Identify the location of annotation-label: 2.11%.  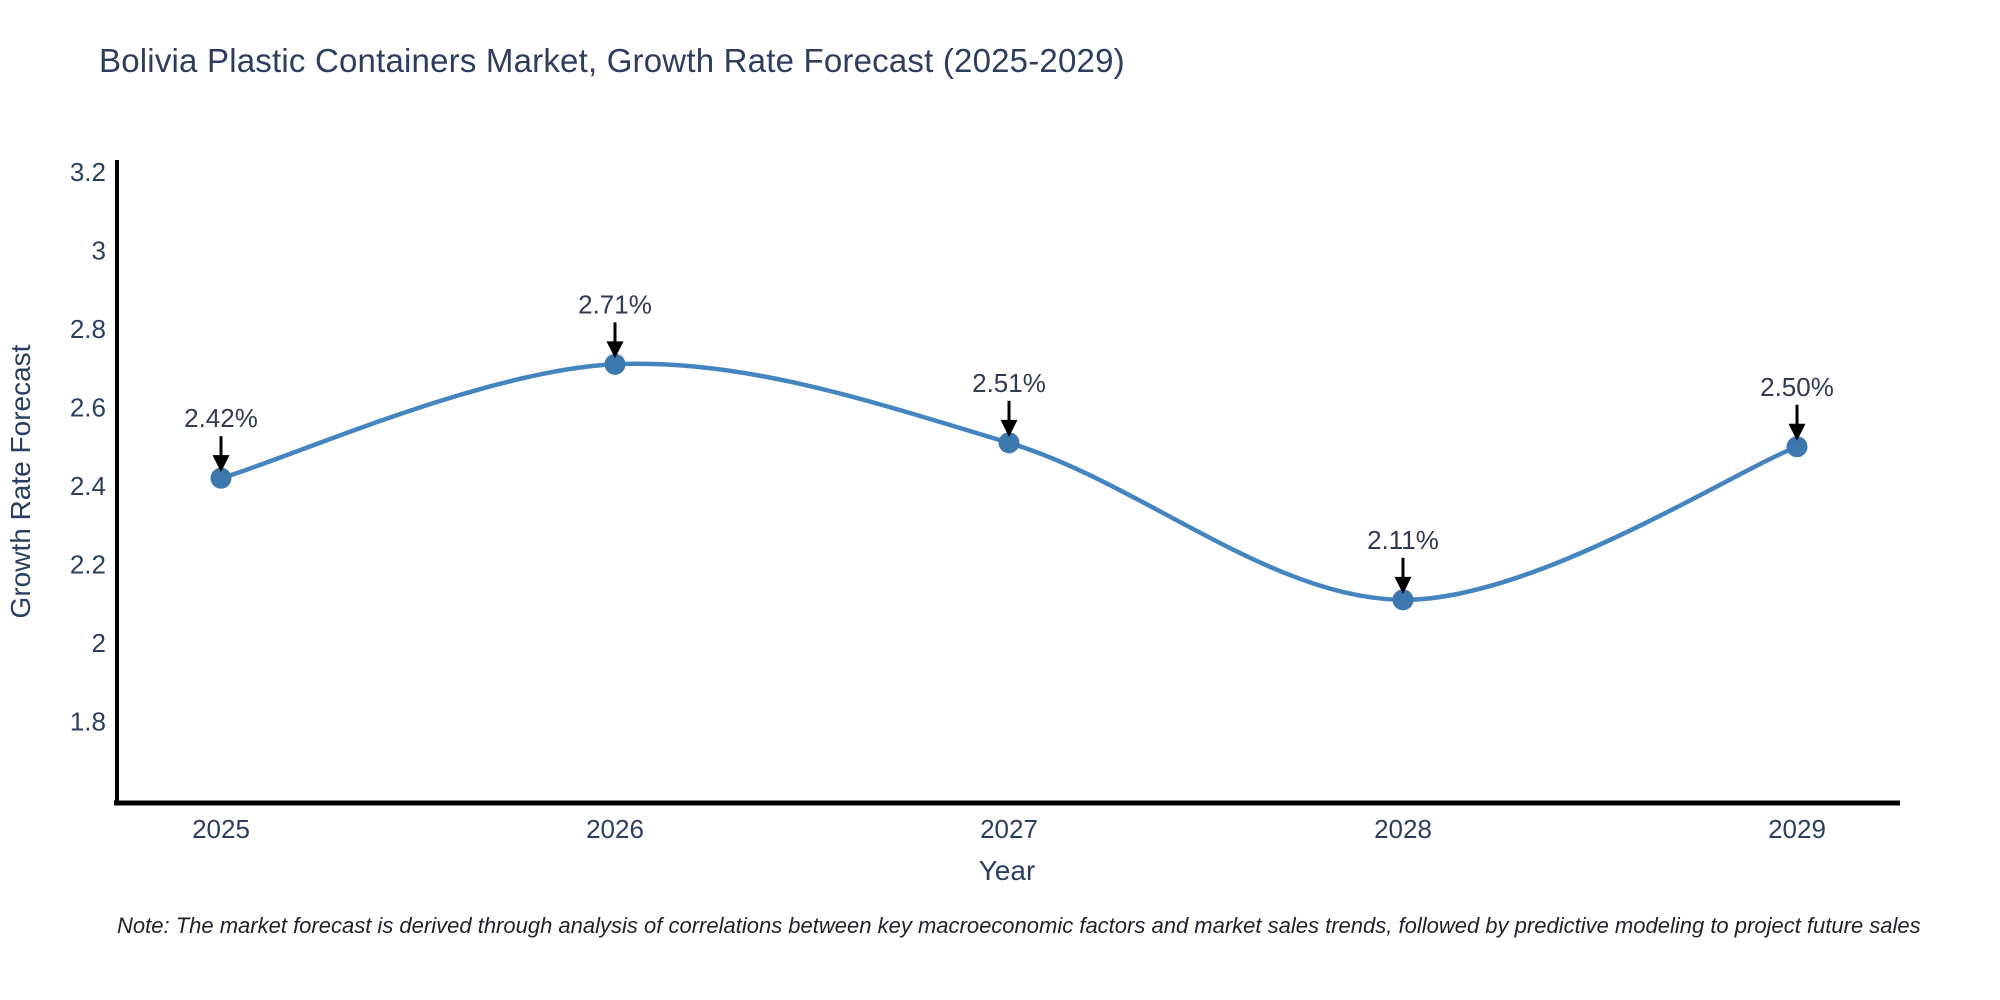
(1403, 540).